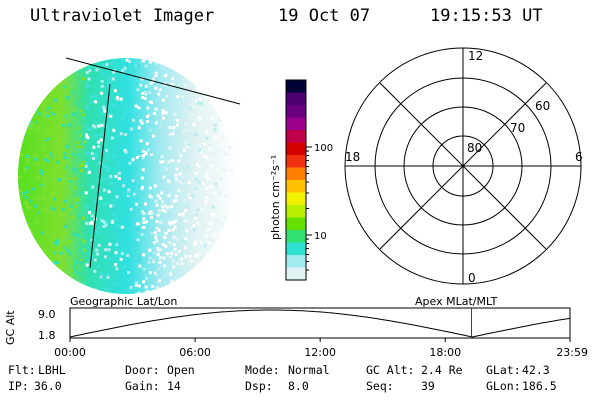 The image size is (600, 400). What do you see at coordinates (52, 370) in the screenshot?
I see `status-value: LBHL` at bounding box center [52, 370].